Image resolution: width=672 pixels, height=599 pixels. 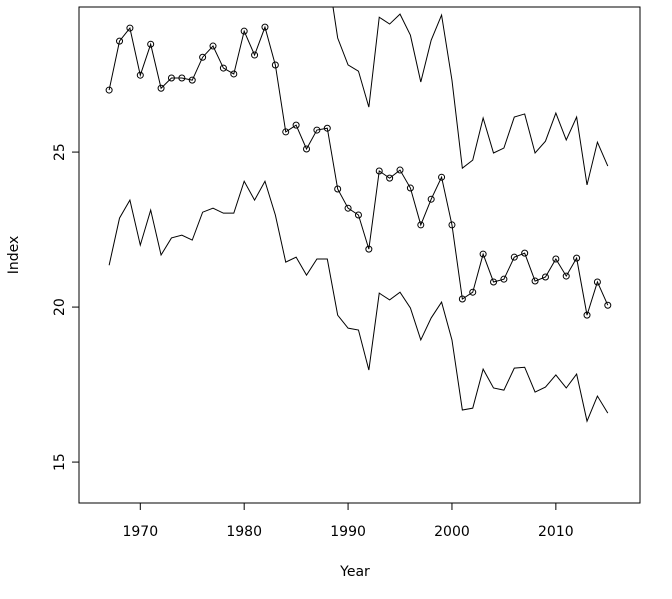 I want to click on x-tick-label: 2010, so click(x=556, y=532).